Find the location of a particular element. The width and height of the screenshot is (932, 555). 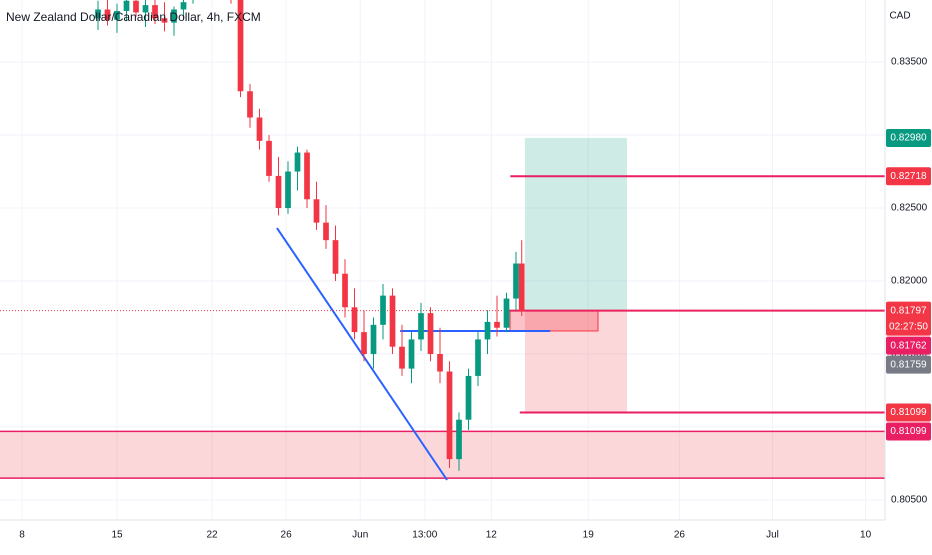

position-stop is located at coordinates (575, 361).